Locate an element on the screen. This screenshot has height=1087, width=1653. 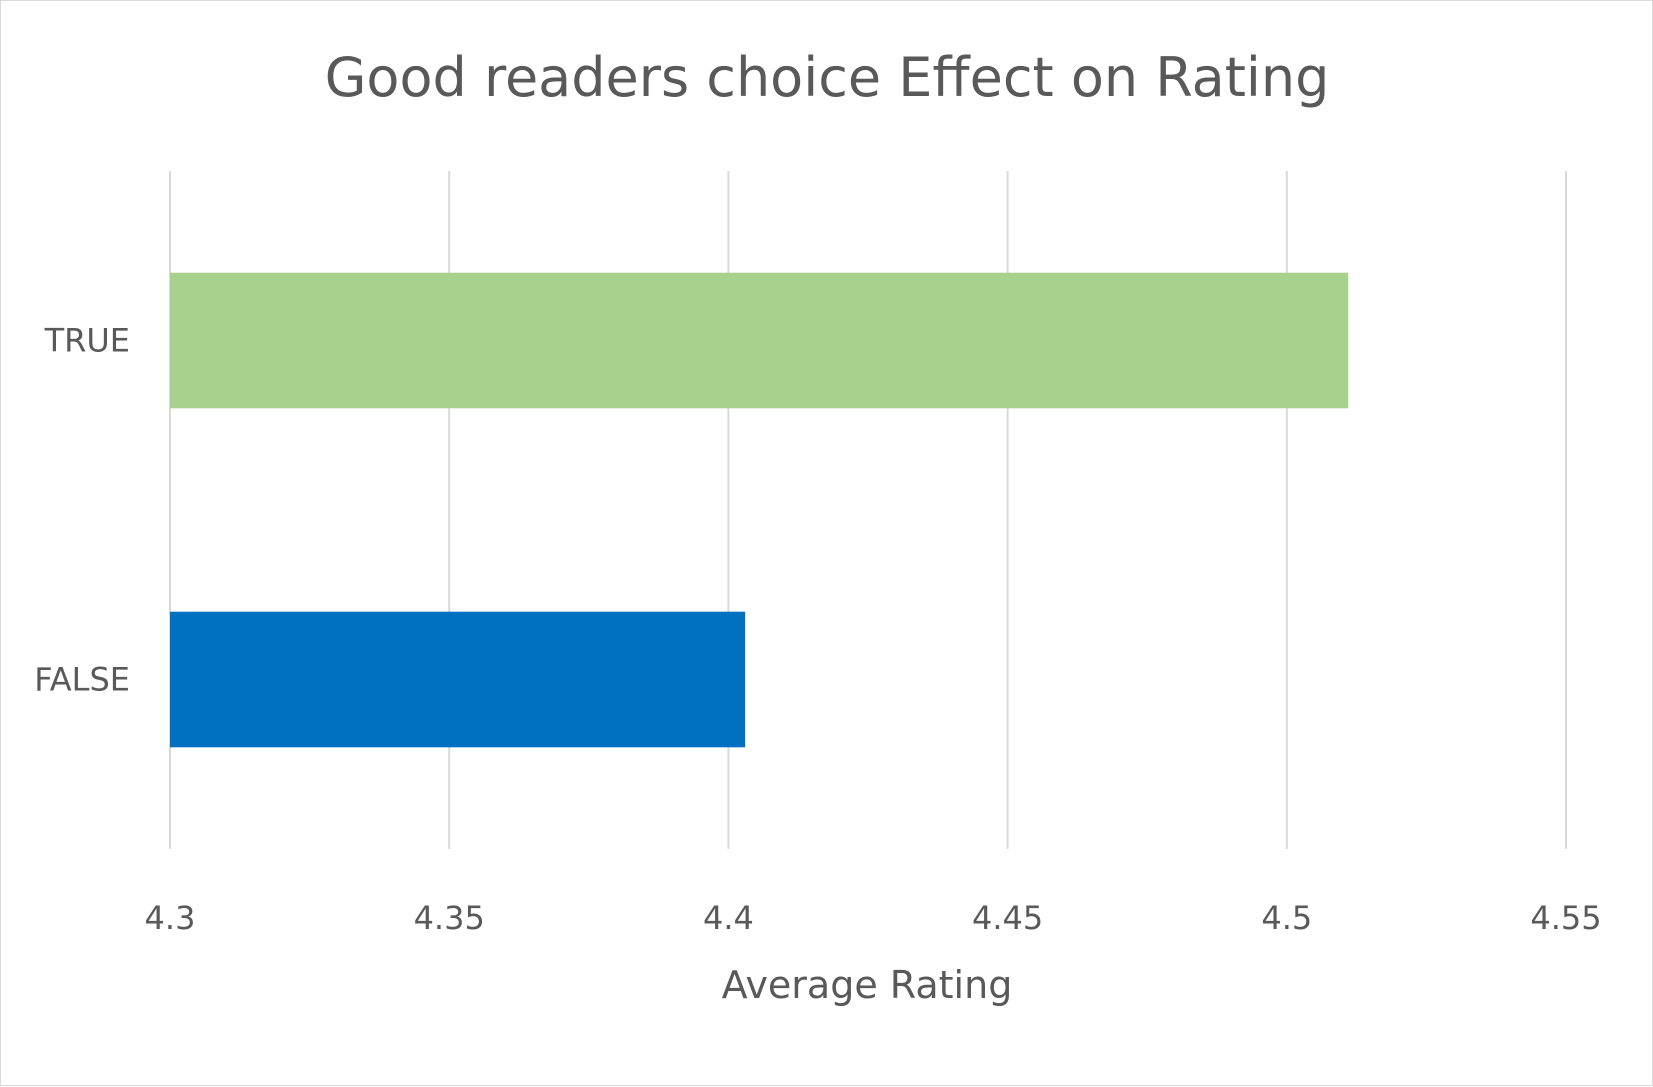
x-tick-label: 4.45 is located at coordinates (1007, 918).